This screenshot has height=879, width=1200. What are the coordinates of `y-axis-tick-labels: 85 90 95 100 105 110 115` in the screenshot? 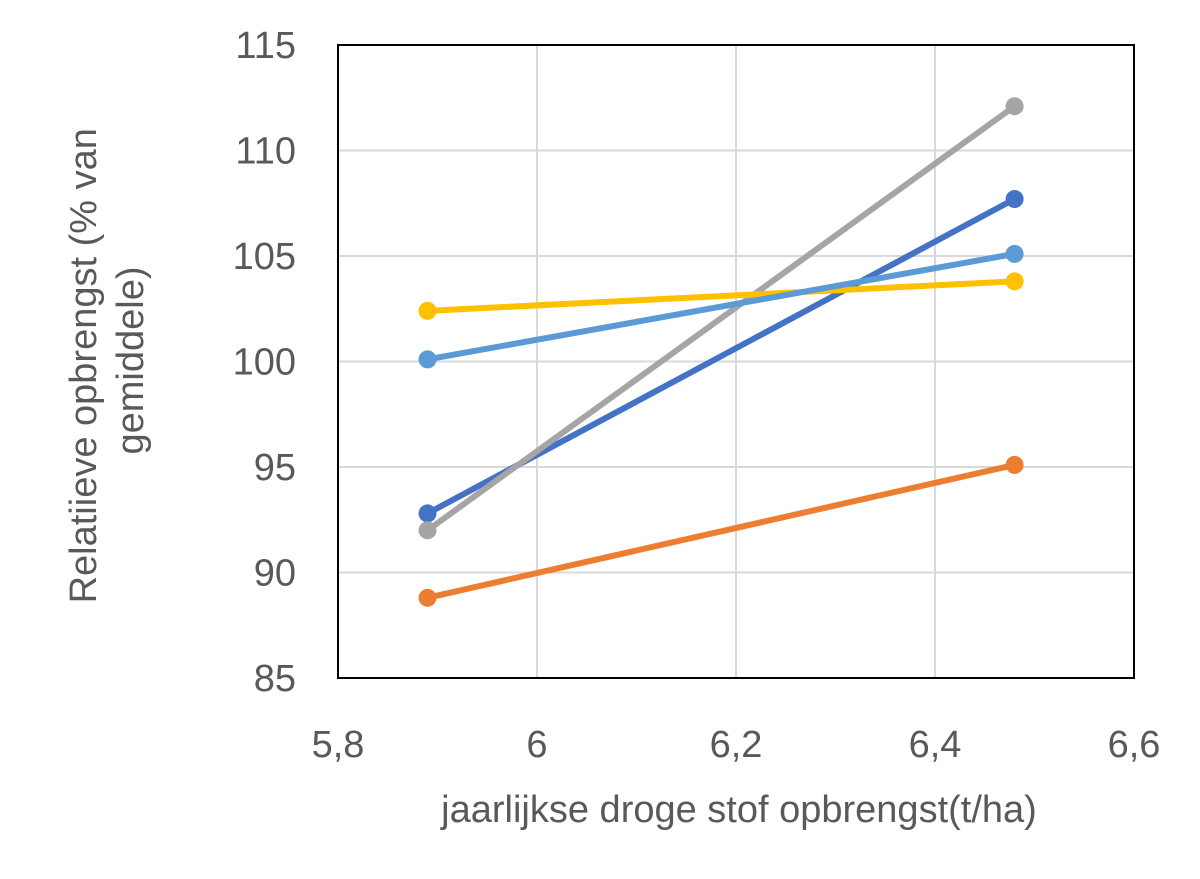 It's located at (264, 362).